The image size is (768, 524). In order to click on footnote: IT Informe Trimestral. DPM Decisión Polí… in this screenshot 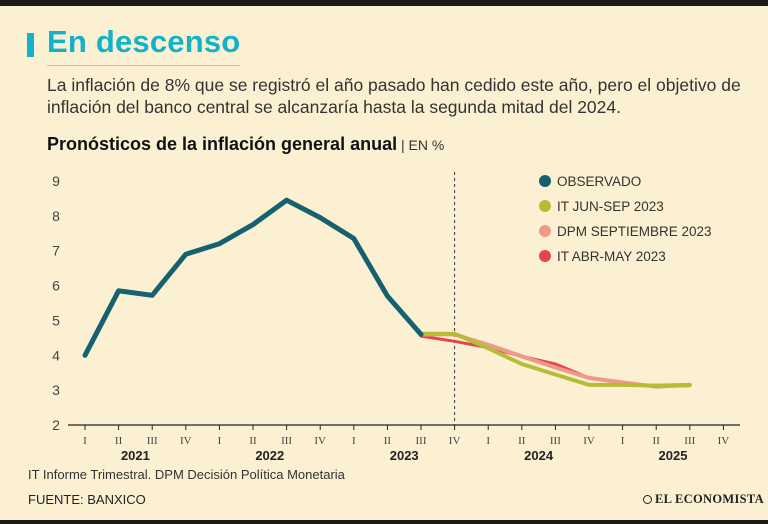, I will do `click(186, 474)`.